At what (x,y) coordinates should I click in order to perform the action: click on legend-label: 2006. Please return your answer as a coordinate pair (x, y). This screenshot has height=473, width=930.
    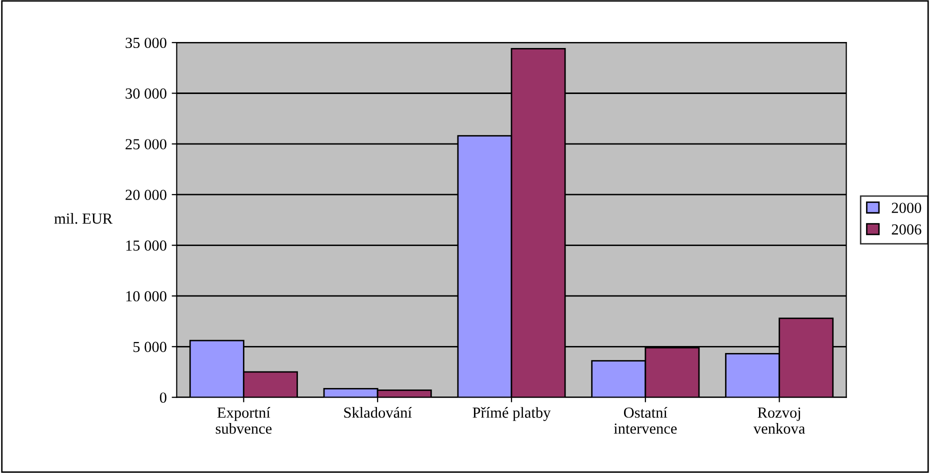
    Looking at the image, I should click on (907, 229).